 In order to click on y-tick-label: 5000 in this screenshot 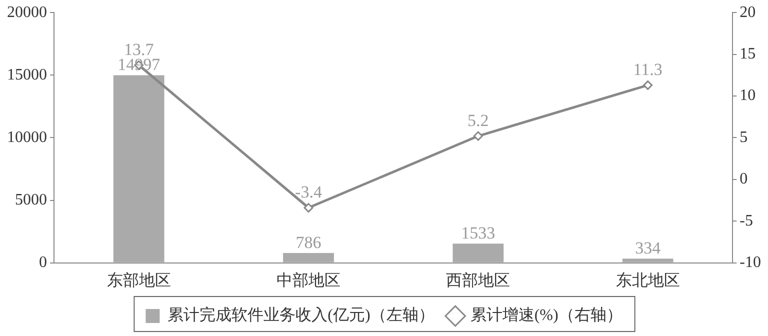, I will do `click(31, 199)`.